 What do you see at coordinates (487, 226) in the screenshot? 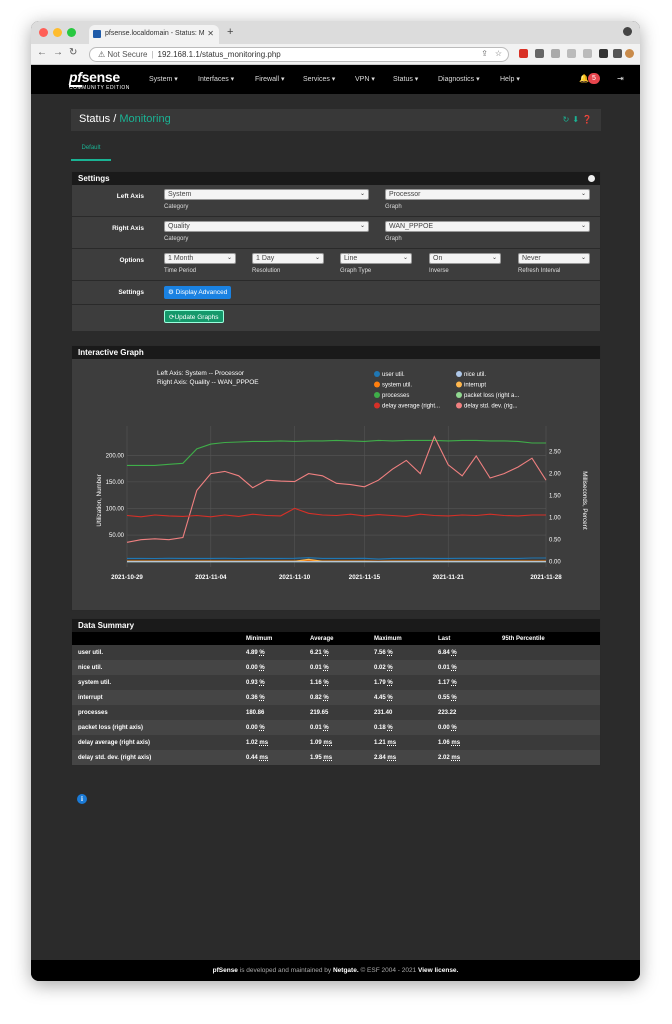
I see `right-graph-select: WAN_PPPOE ⌄` at bounding box center [487, 226].